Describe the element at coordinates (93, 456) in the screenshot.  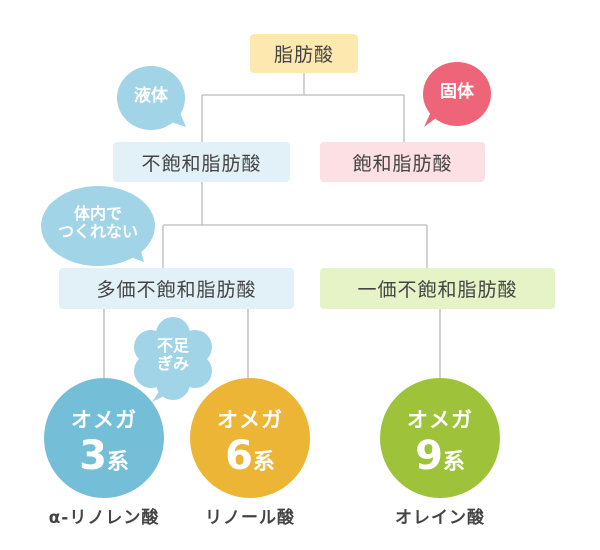
I see `omega-number: 3` at that location.